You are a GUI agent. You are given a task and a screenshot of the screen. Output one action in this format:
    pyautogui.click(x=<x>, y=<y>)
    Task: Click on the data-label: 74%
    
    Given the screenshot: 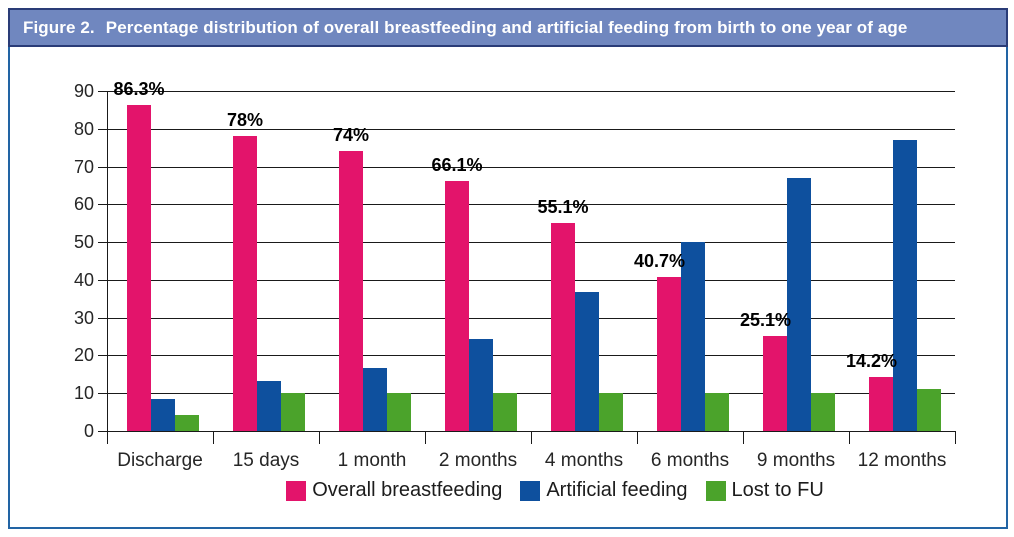 What is the action you would take?
    pyautogui.click(x=351, y=135)
    